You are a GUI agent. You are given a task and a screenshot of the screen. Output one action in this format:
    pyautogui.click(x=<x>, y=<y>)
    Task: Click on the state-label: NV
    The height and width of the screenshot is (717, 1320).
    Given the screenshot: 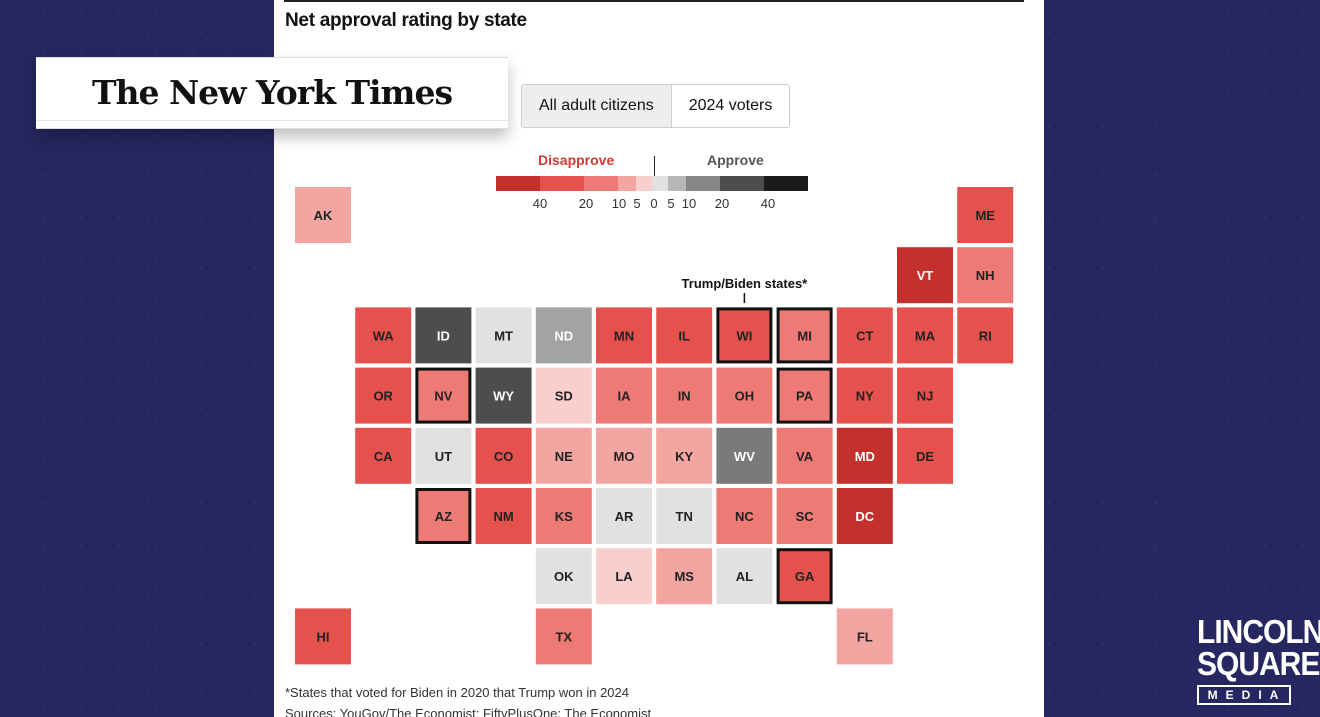 What is the action you would take?
    pyautogui.click(x=443, y=396)
    